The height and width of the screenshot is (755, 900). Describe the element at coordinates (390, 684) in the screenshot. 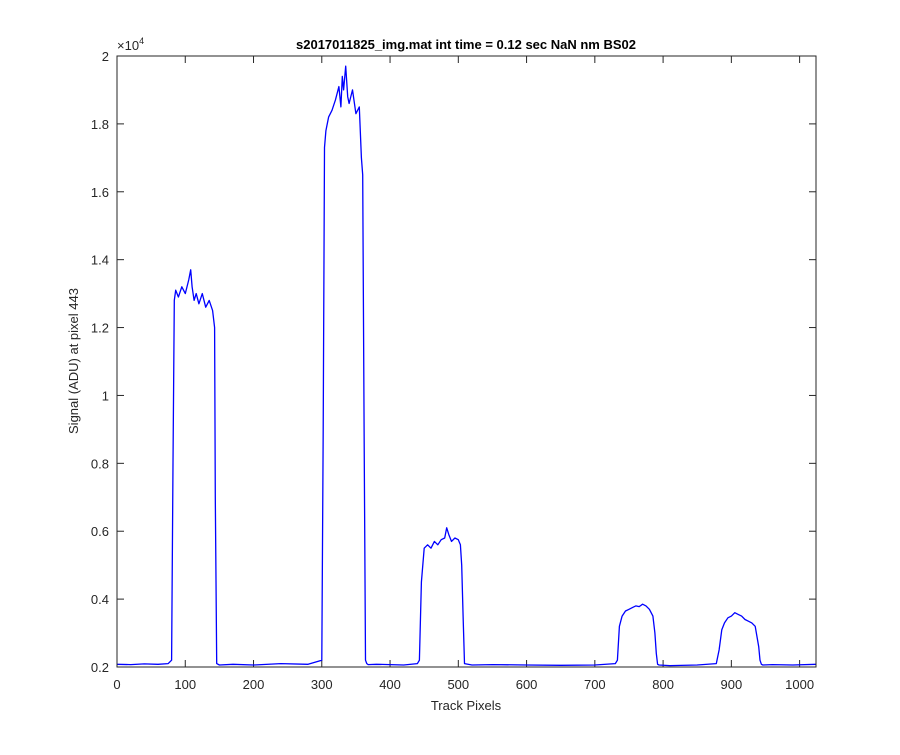

I see `x-tick-label: 400` at that location.